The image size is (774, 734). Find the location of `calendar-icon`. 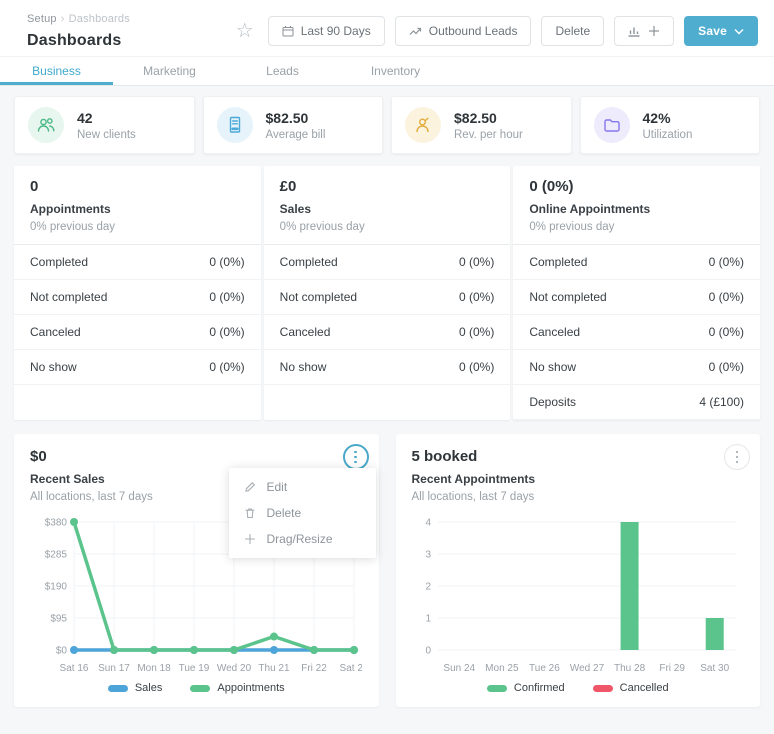

calendar-icon is located at coordinates (288, 31).